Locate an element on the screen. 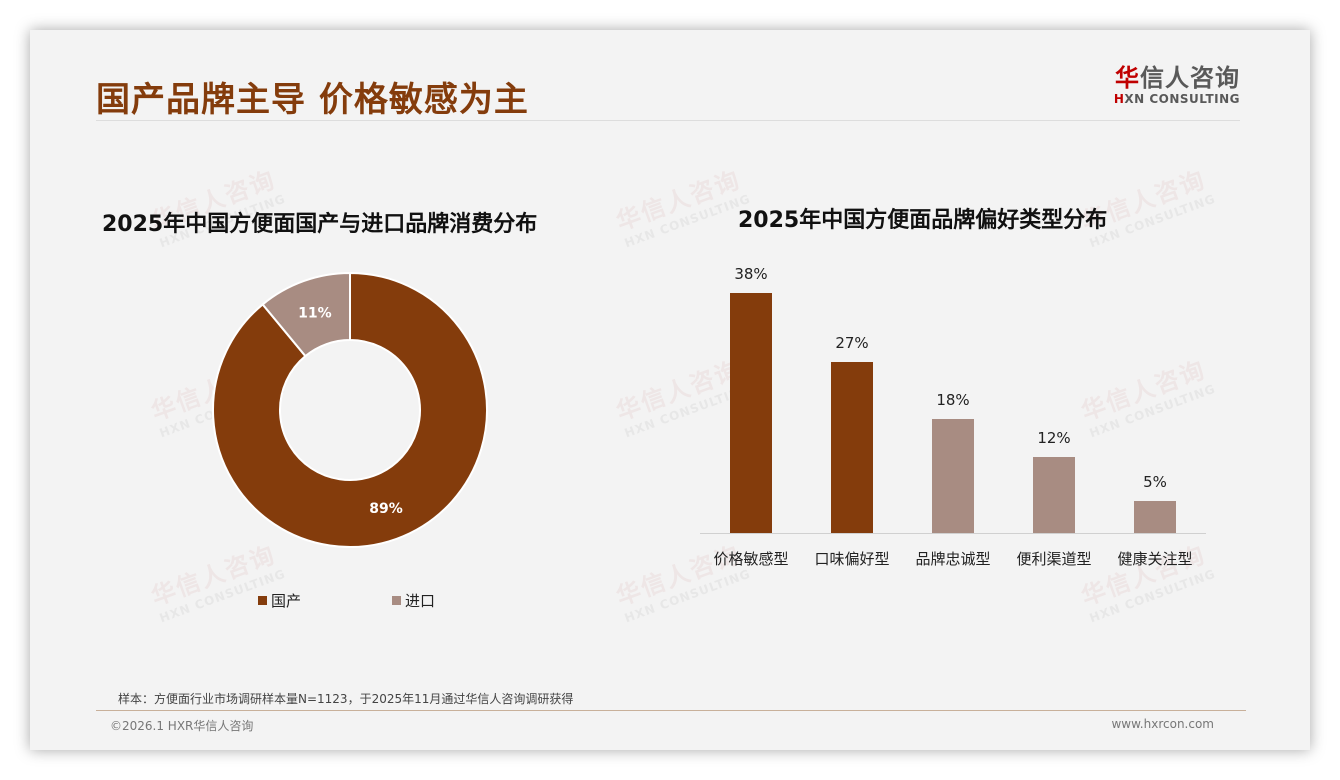 The image size is (1340, 780). bar-value-label: 5% is located at coordinates (1155, 482).